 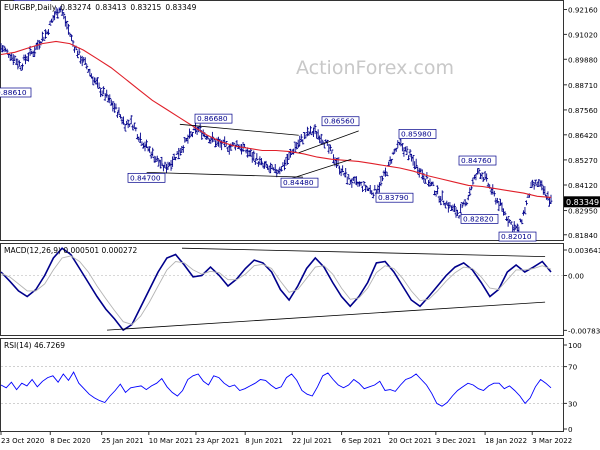 I want to click on ohlc-close: 0.83349, so click(x=180, y=7).